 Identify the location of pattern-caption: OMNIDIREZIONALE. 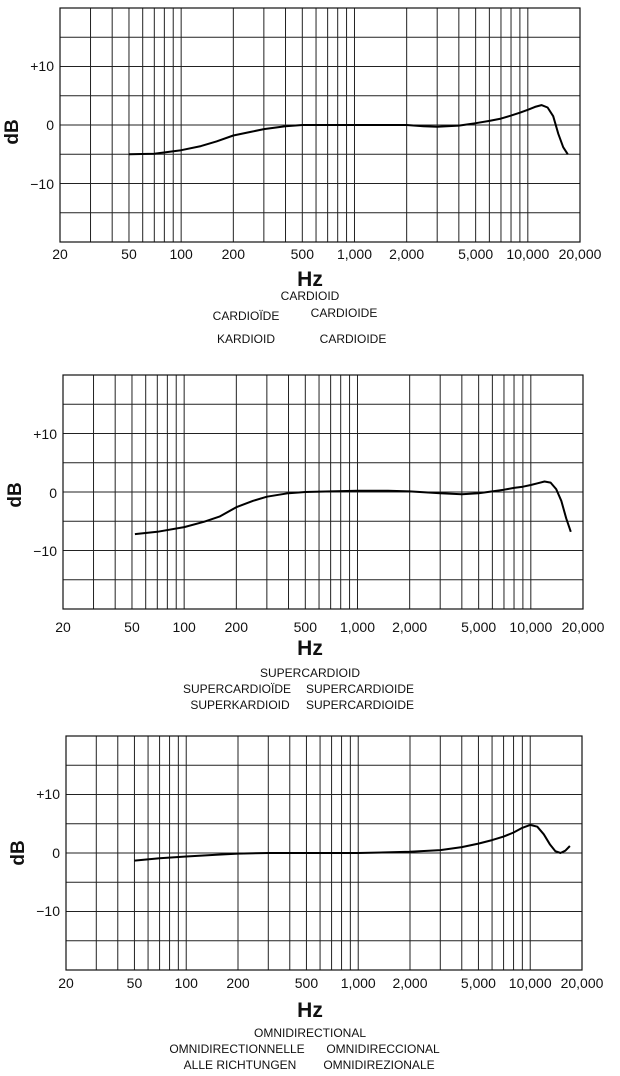
(378, 1065).